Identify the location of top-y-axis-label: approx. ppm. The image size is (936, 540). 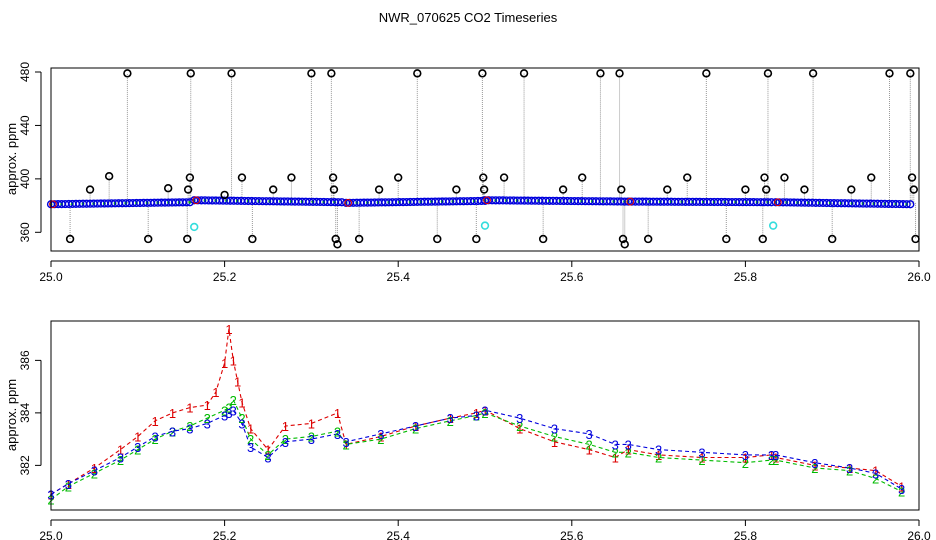
(11, 159).